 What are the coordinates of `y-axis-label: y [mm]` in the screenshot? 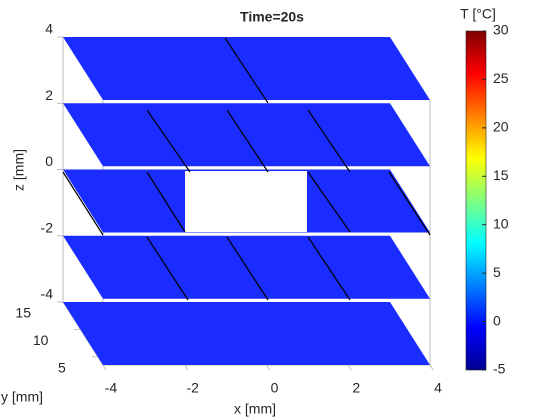 It's located at (22, 397).